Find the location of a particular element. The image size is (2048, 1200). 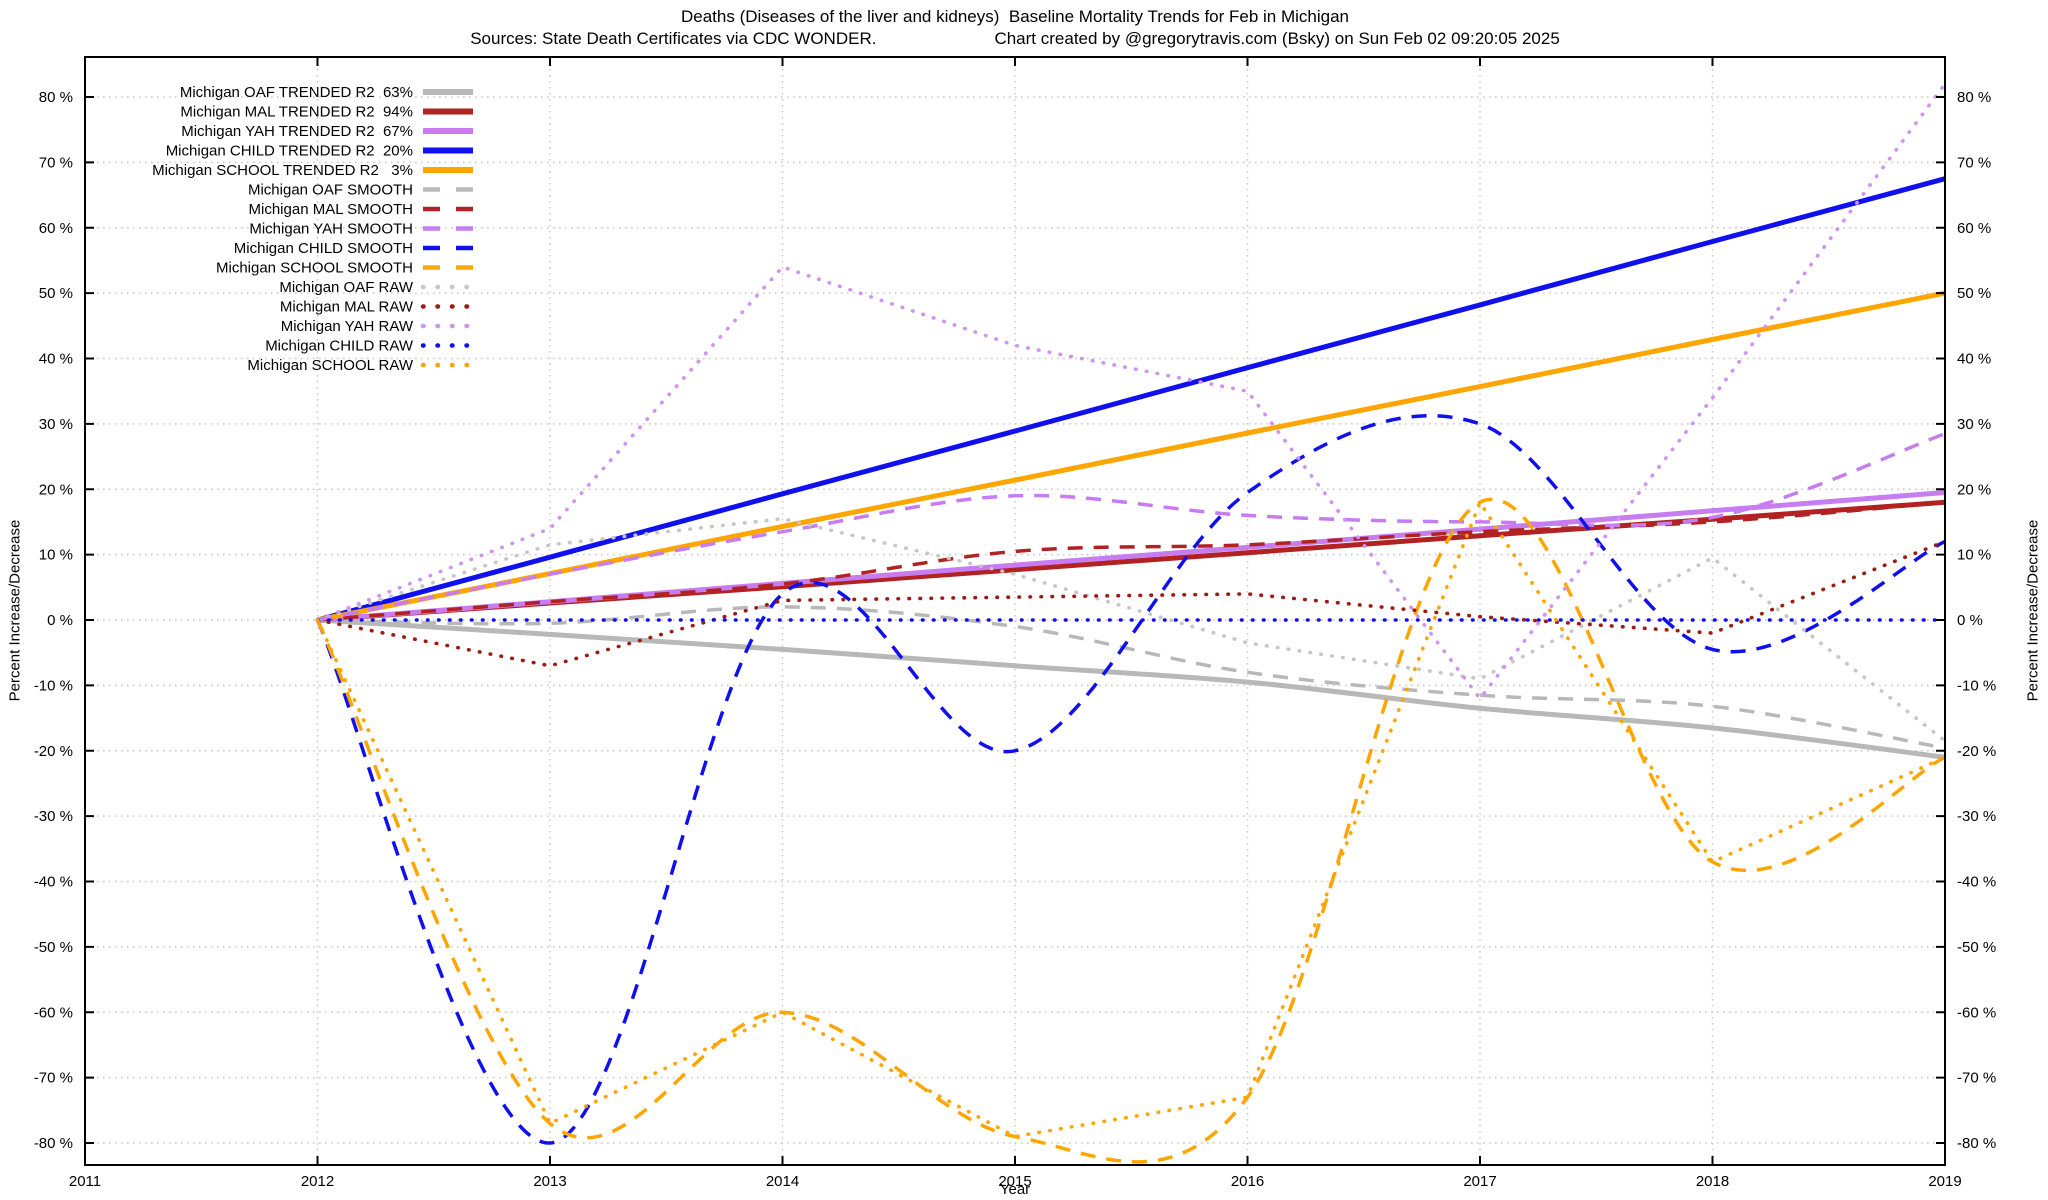

legend-item-school-trended: Michigan SCHOOL TRENDED R2 3% is located at coordinates (312, 170).